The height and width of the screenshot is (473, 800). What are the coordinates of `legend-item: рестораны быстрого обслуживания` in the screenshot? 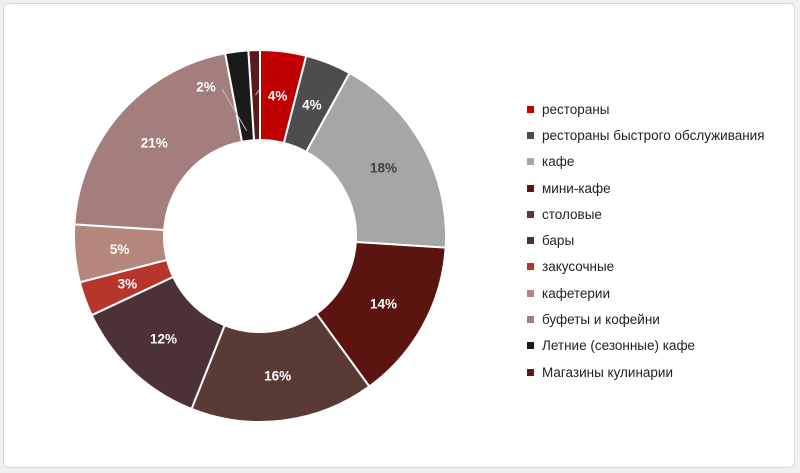 It's located at (646, 135).